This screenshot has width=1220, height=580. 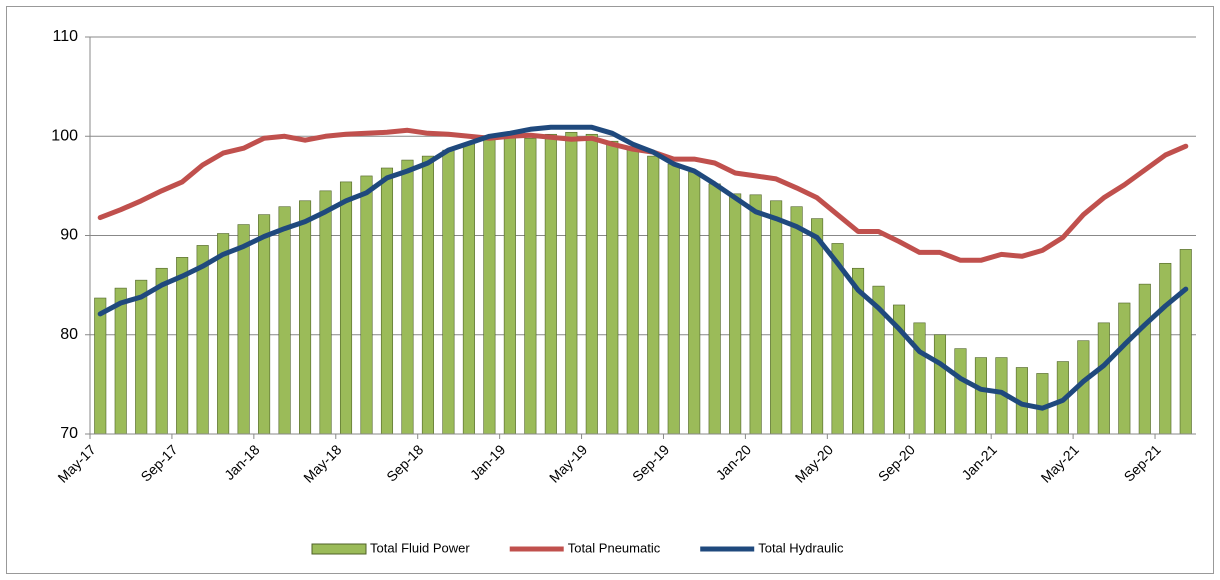 I want to click on y-tick-label: 90, so click(x=69, y=235).